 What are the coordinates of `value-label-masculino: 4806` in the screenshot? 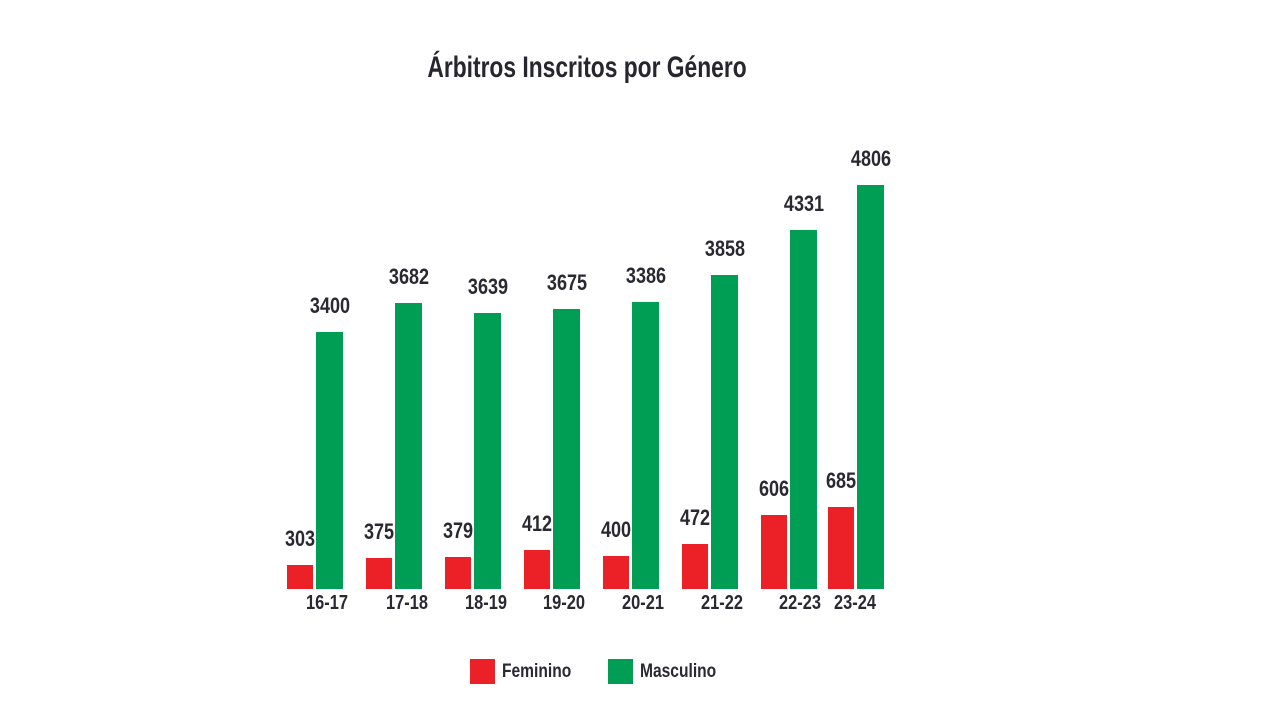 It's located at (870, 158).